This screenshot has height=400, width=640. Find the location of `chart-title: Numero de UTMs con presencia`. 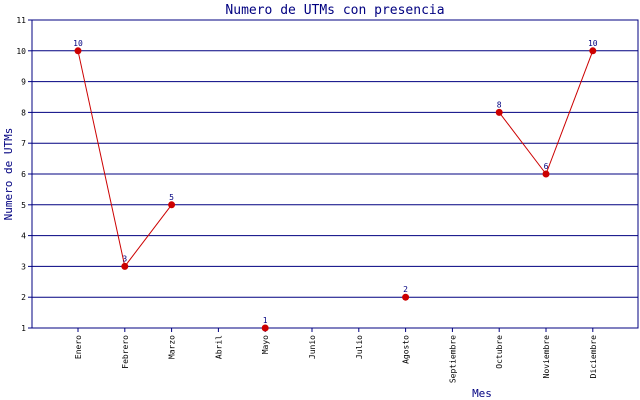

chart-title: Numero de UTMs con presencia is located at coordinates (334, 10).